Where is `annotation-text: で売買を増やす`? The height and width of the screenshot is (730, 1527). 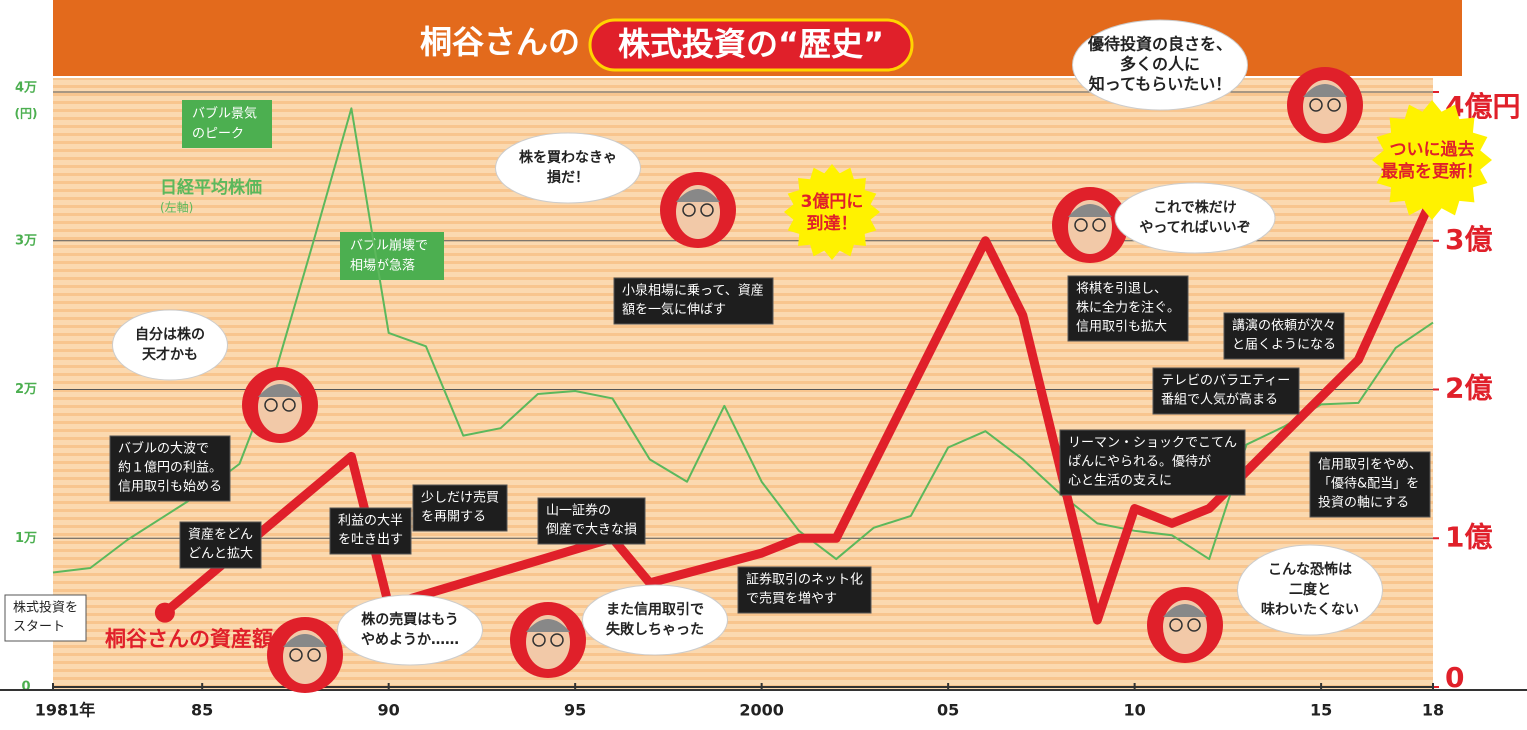 annotation-text: で売買を増やす is located at coordinates (791, 599).